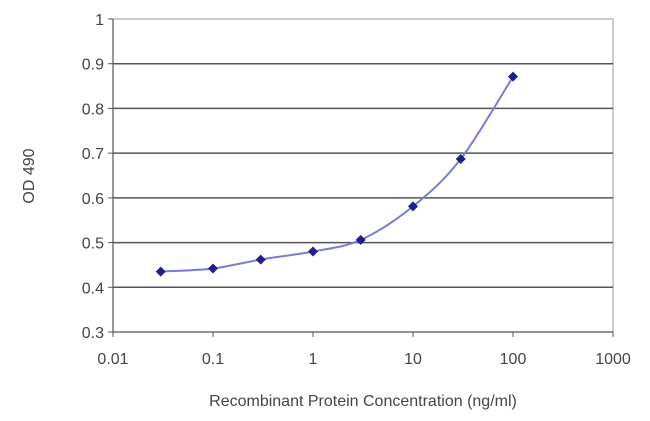  What do you see at coordinates (513, 359) in the screenshot?
I see `x-tick-label: 100` at bounding box center [513, 359].